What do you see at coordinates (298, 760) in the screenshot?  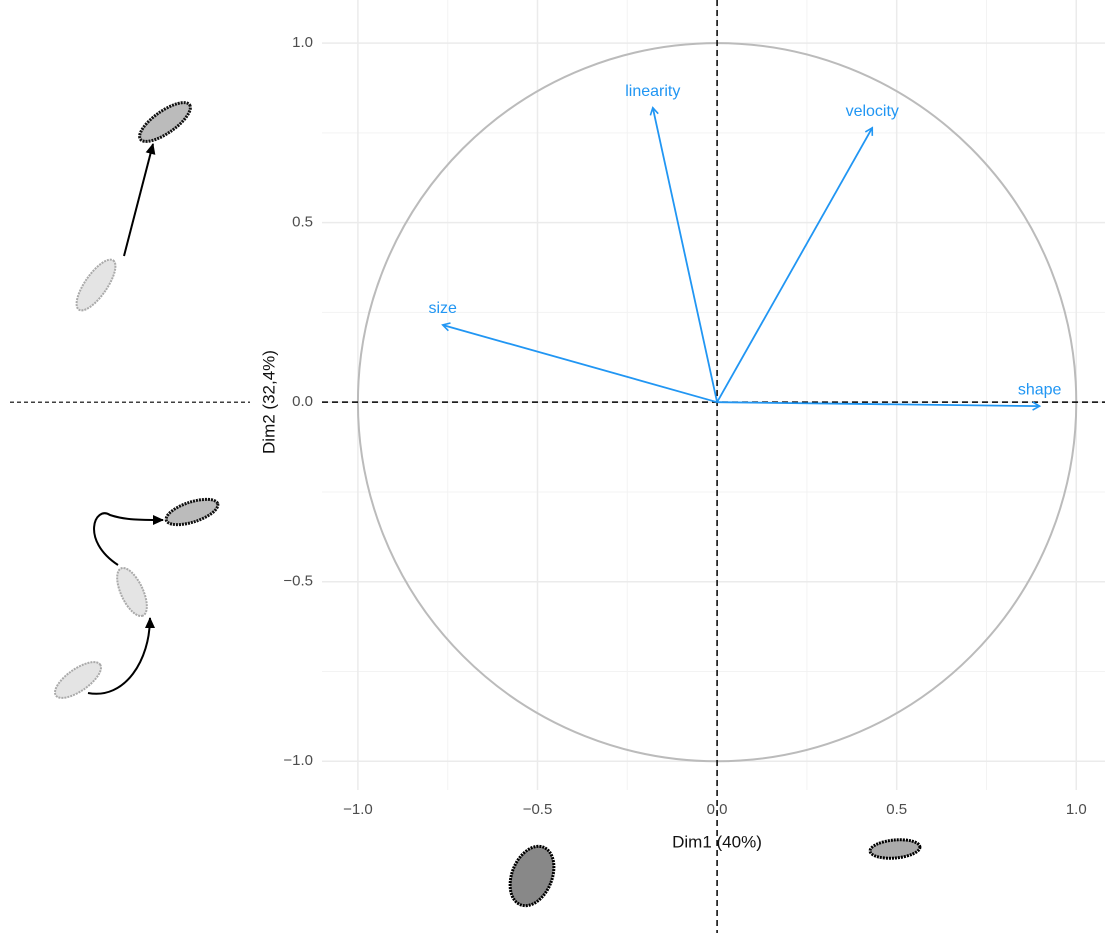 I see `y-tick-label: −1.0` at bounding box center [298, 760].